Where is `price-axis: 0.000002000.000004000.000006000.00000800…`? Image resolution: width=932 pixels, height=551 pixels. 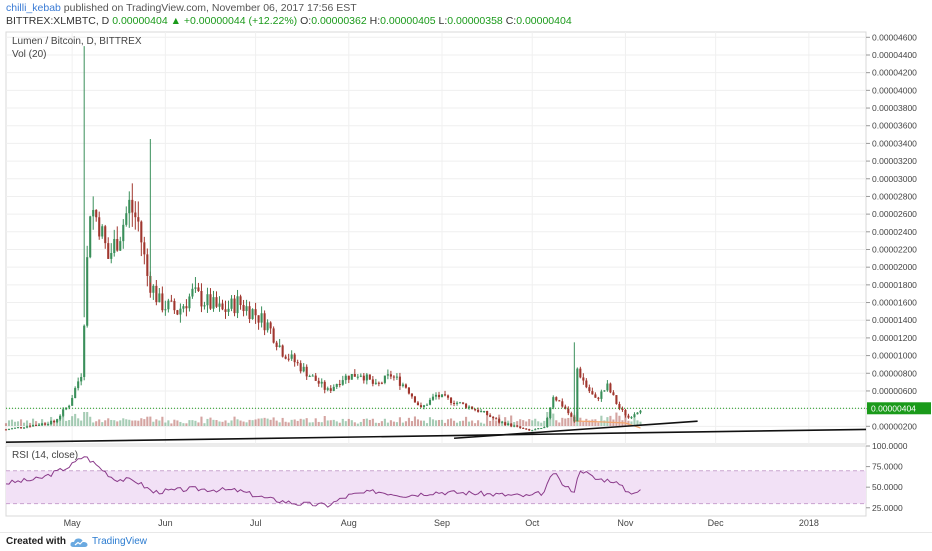
price-axis: 0.000002000.000004000.000006000.00000800… is located at coordinates (898, 231).